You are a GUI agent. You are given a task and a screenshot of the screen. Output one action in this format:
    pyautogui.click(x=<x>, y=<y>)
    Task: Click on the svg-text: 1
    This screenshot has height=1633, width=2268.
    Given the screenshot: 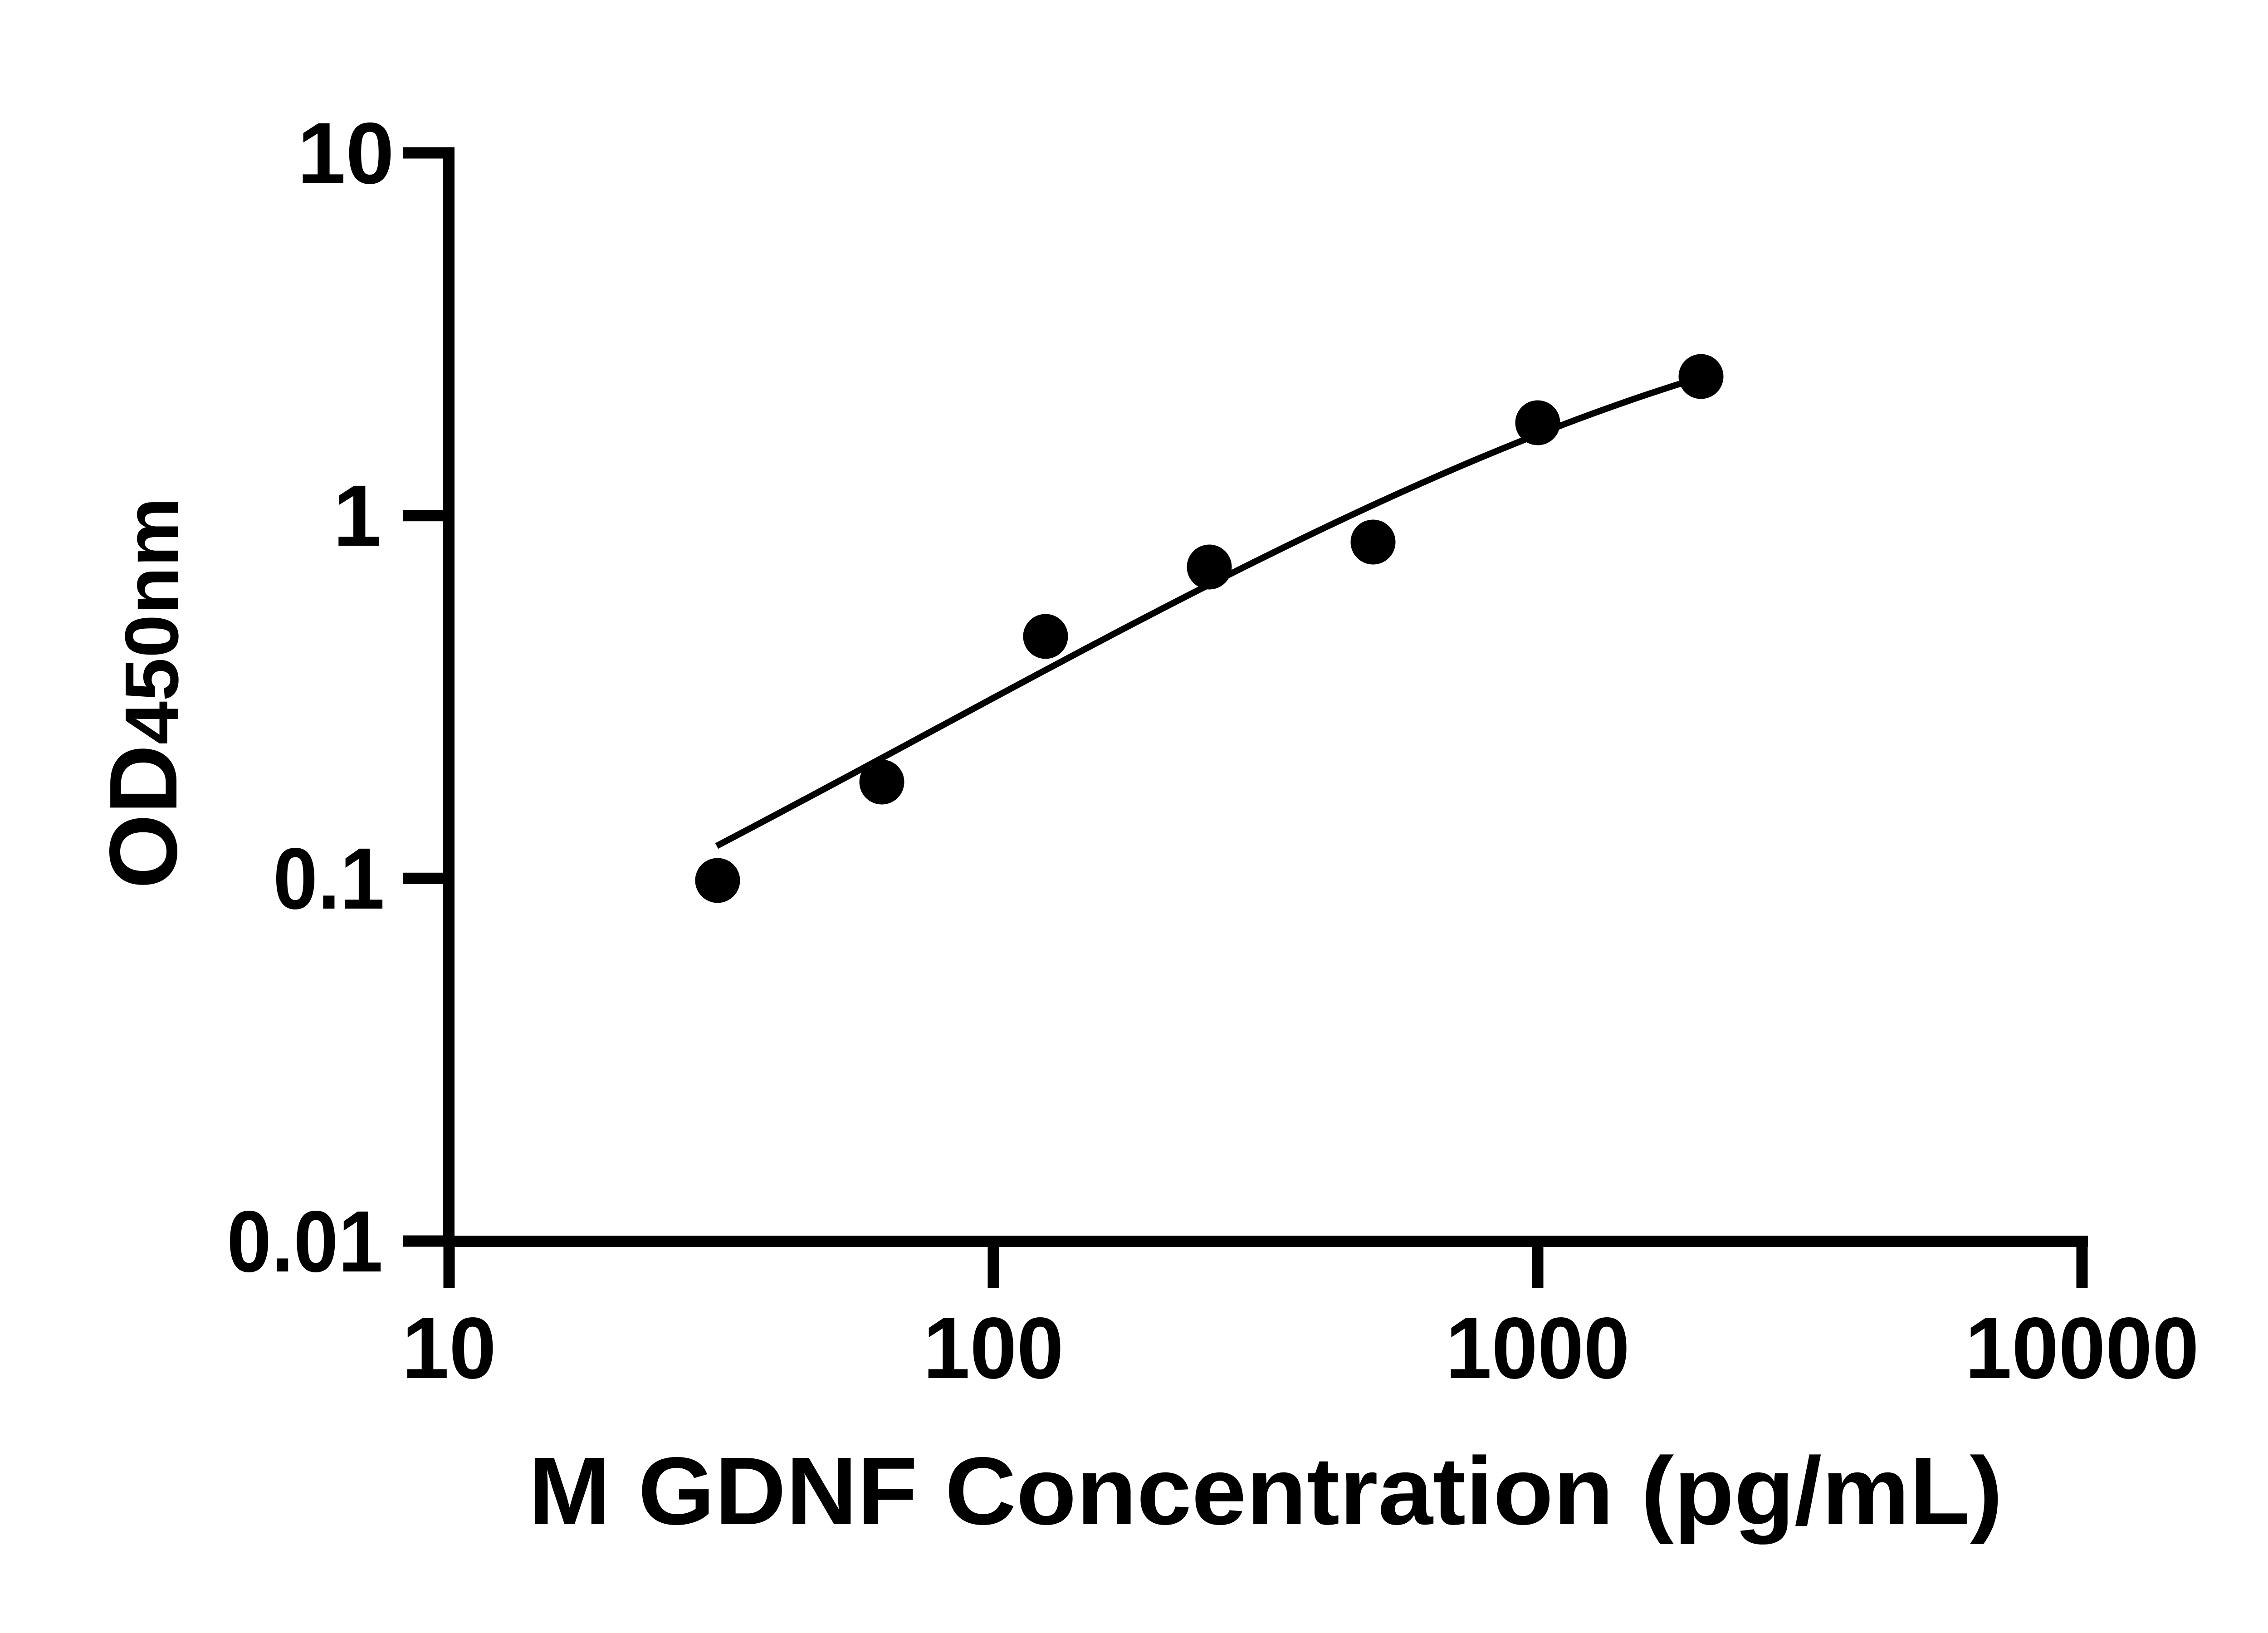 What is the action you would take?
    pyautogui.click(x=357, y=515)
    